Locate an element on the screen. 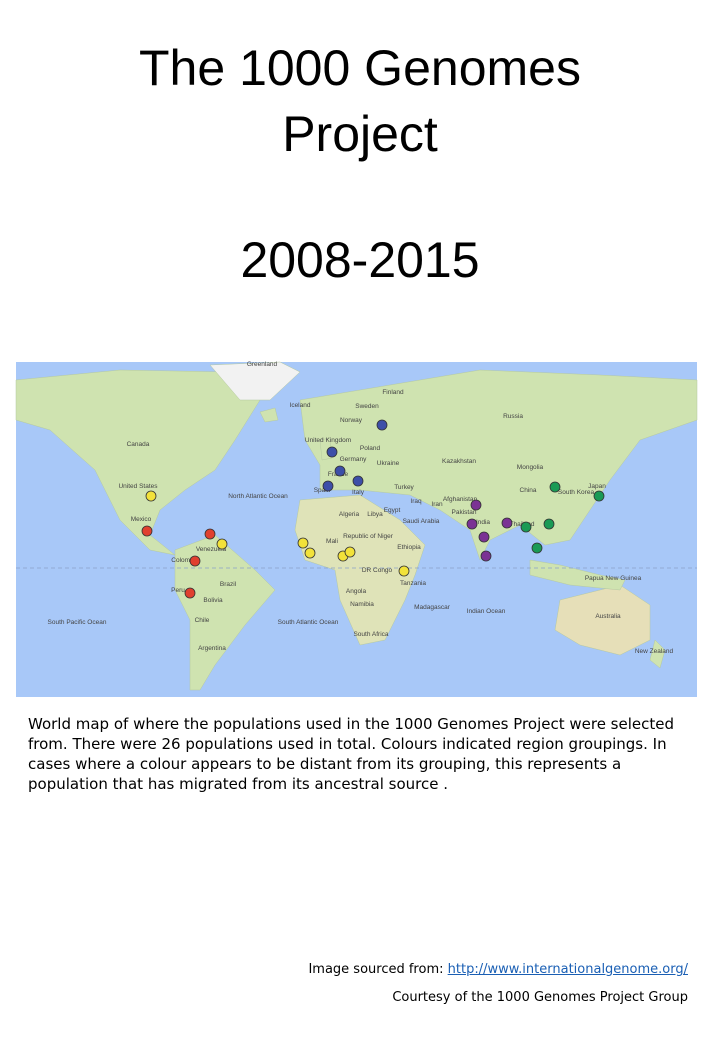  map-label: Greenland is located at coordinates (262, 364).